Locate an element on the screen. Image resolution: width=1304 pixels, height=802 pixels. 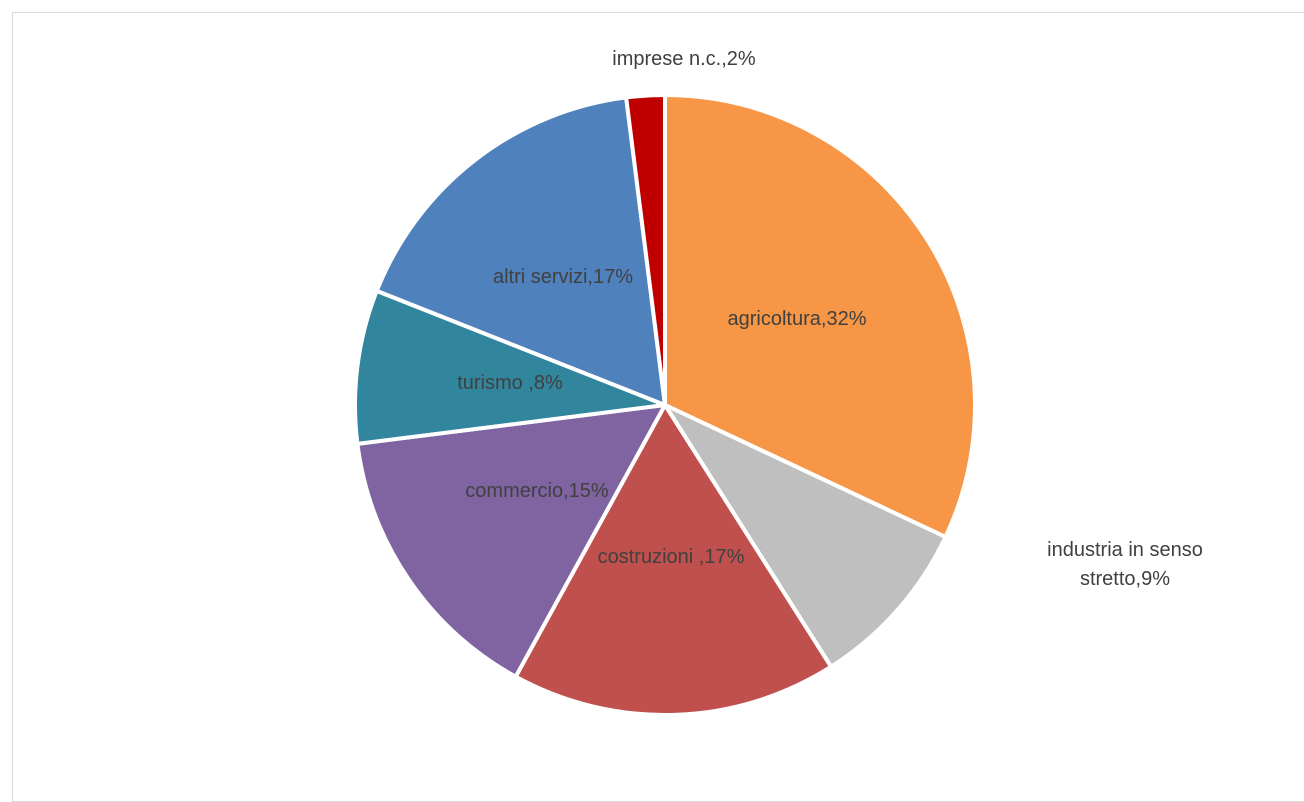
data-label-commercio: commercio,15% is located at coordinates (537, 491).